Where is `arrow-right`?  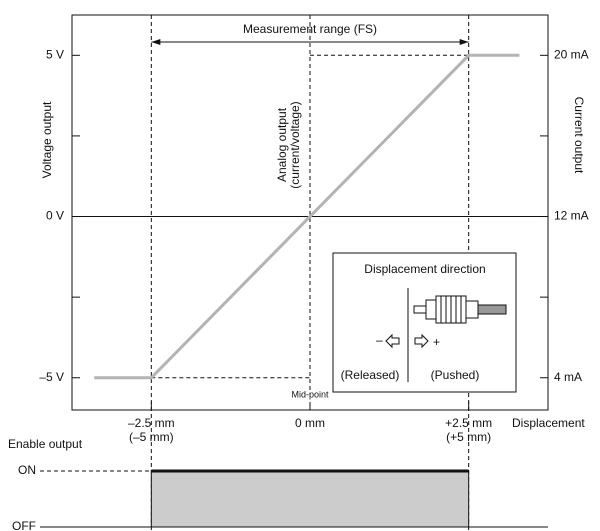
arrow-right is located at coordinates (421, 341).